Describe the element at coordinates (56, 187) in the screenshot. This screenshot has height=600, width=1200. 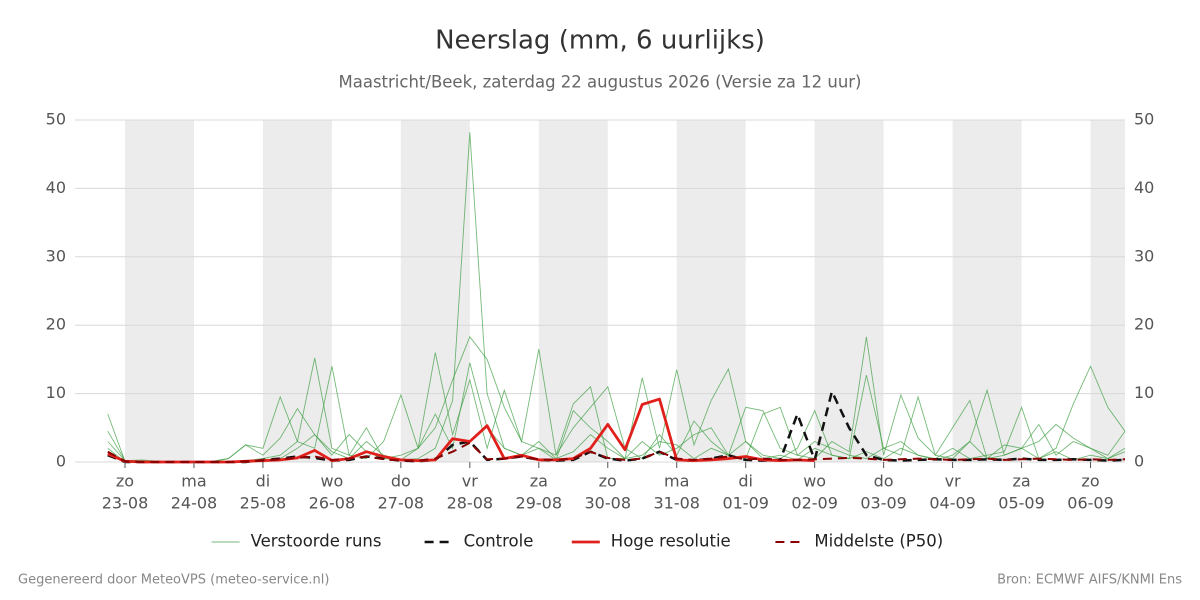
I see `y-tick-label: 40` at that location.